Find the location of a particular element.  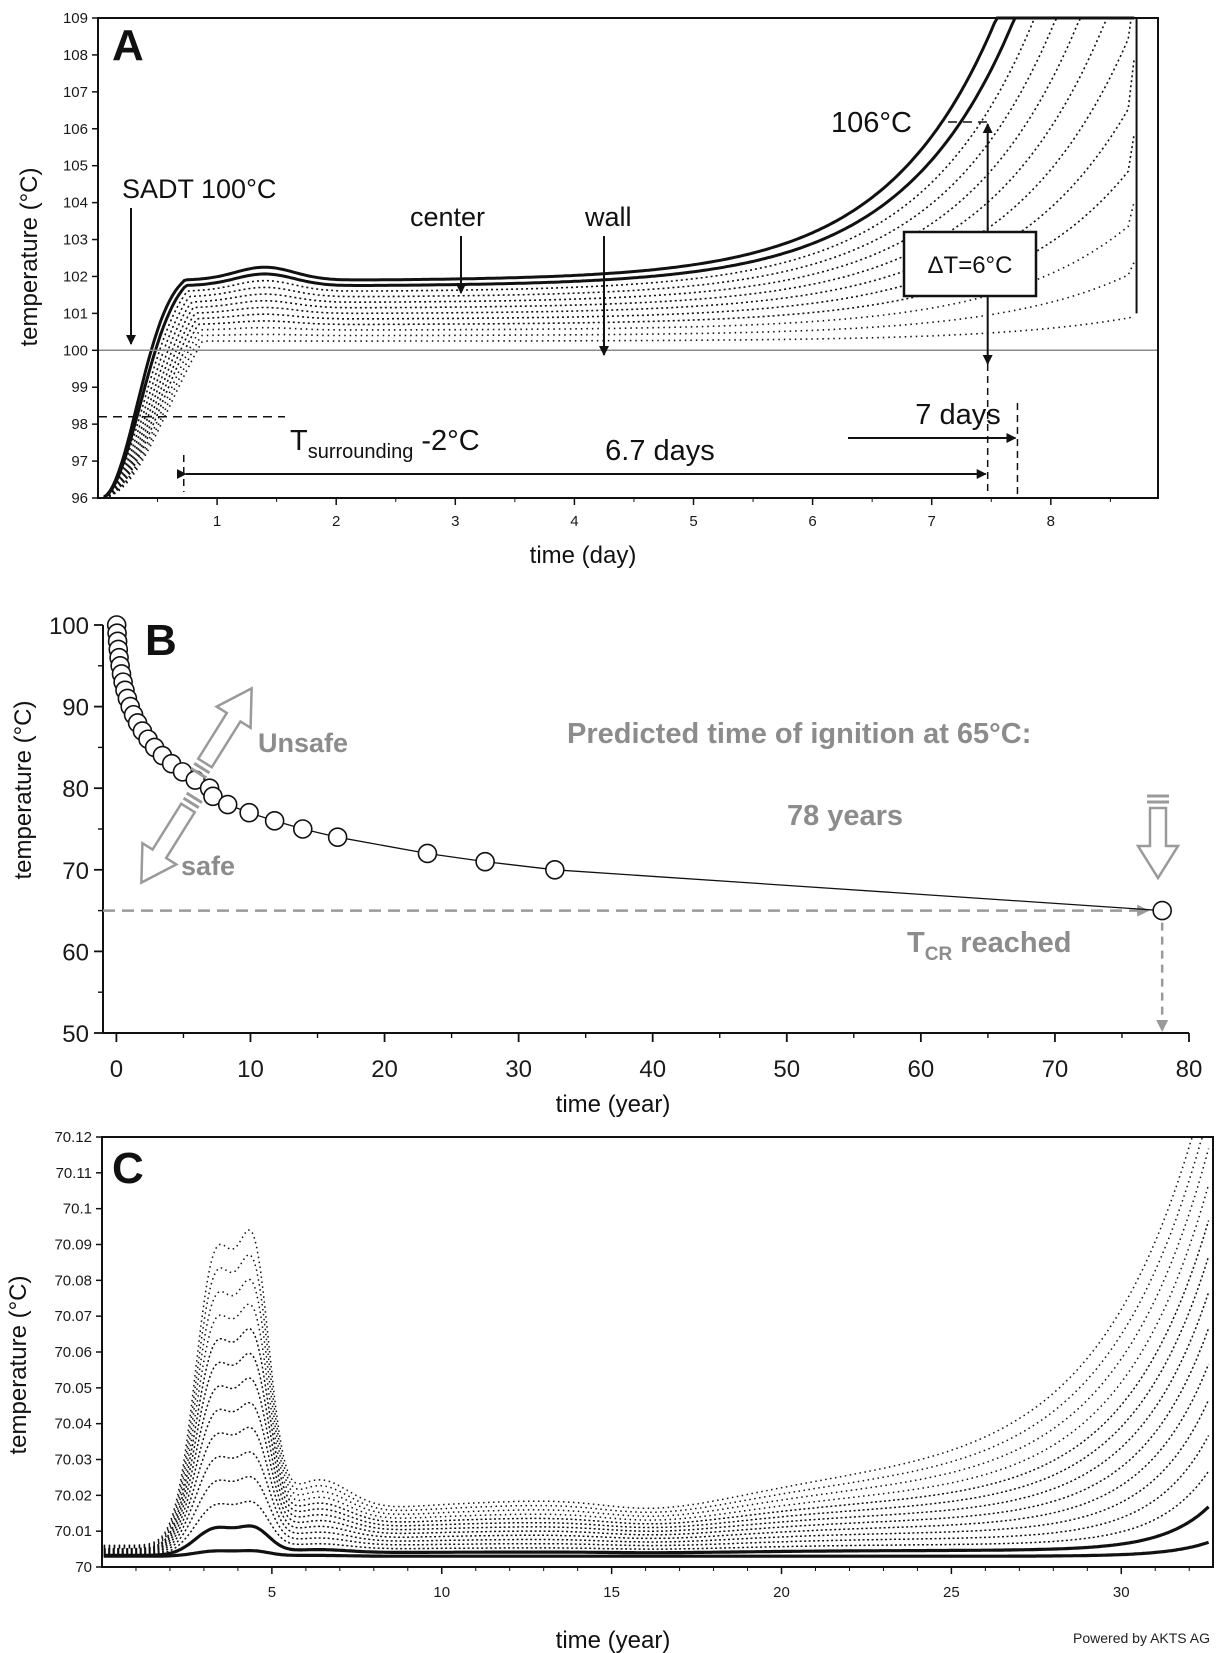

panel-a-y-tick-label: 97 is located at coordinates (79, 461).